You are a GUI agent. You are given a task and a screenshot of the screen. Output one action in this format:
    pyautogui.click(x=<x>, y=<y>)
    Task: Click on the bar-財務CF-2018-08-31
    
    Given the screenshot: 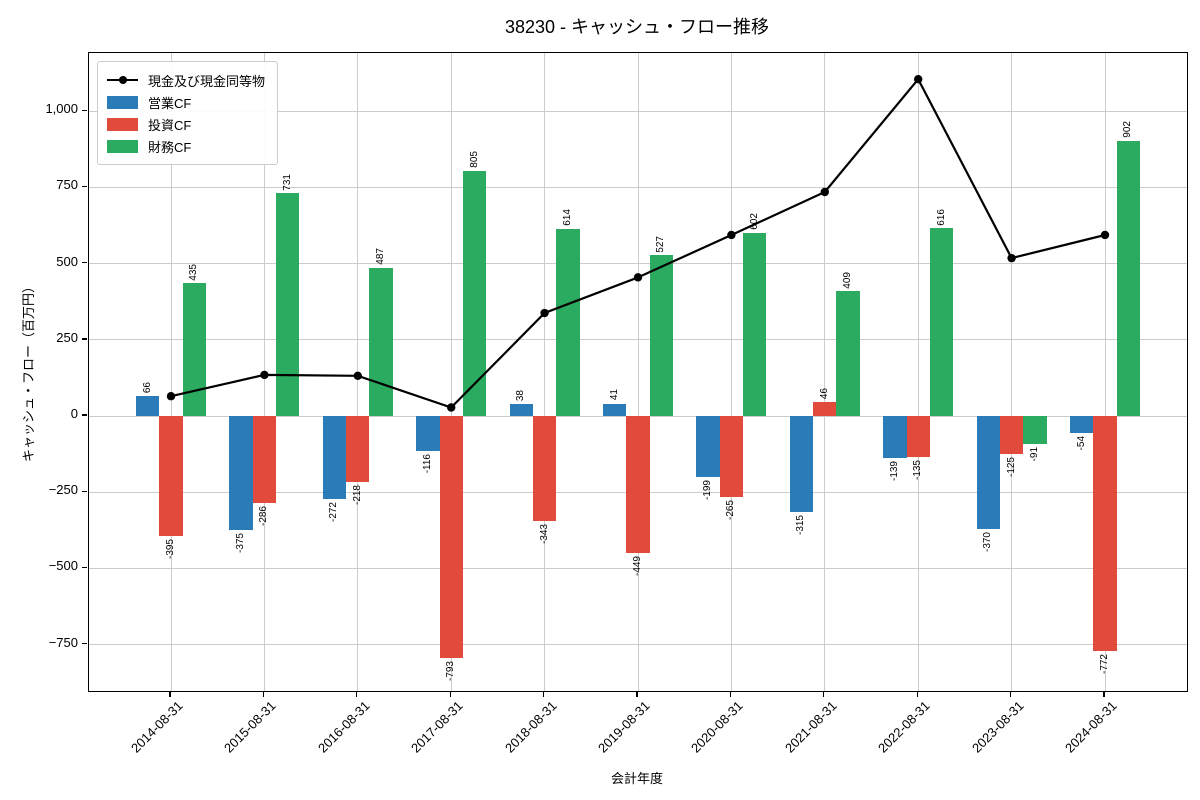 What is the action you would take?
    pyautogui.click(x=568, y=322)
    